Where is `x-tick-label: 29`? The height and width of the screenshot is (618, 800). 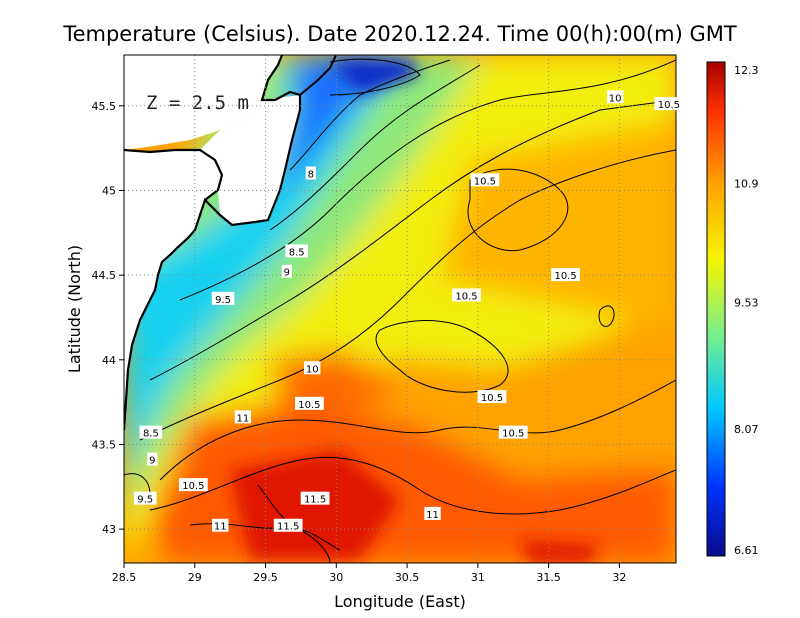 x-tick-label: 29 is located at coordinates (195, 577).